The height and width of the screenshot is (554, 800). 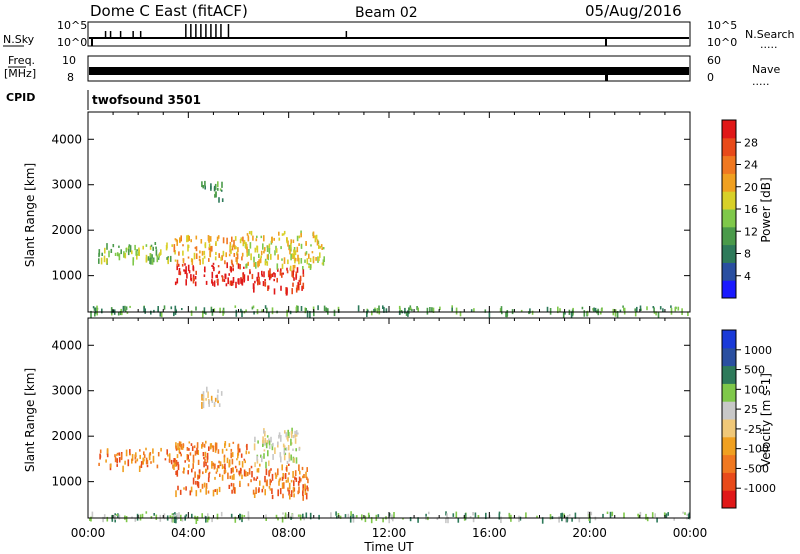 I want to click on colorbar-tick-label: 8, so click(x=747, y=254).